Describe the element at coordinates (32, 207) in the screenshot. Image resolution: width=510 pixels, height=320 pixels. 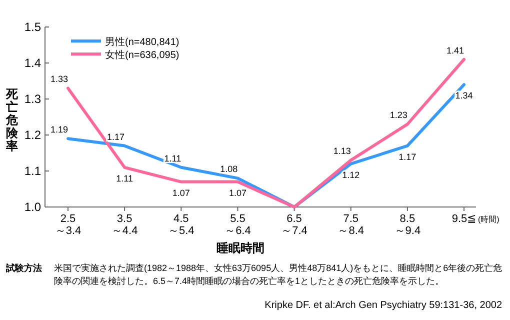
I see `text: 1.0` at that location.